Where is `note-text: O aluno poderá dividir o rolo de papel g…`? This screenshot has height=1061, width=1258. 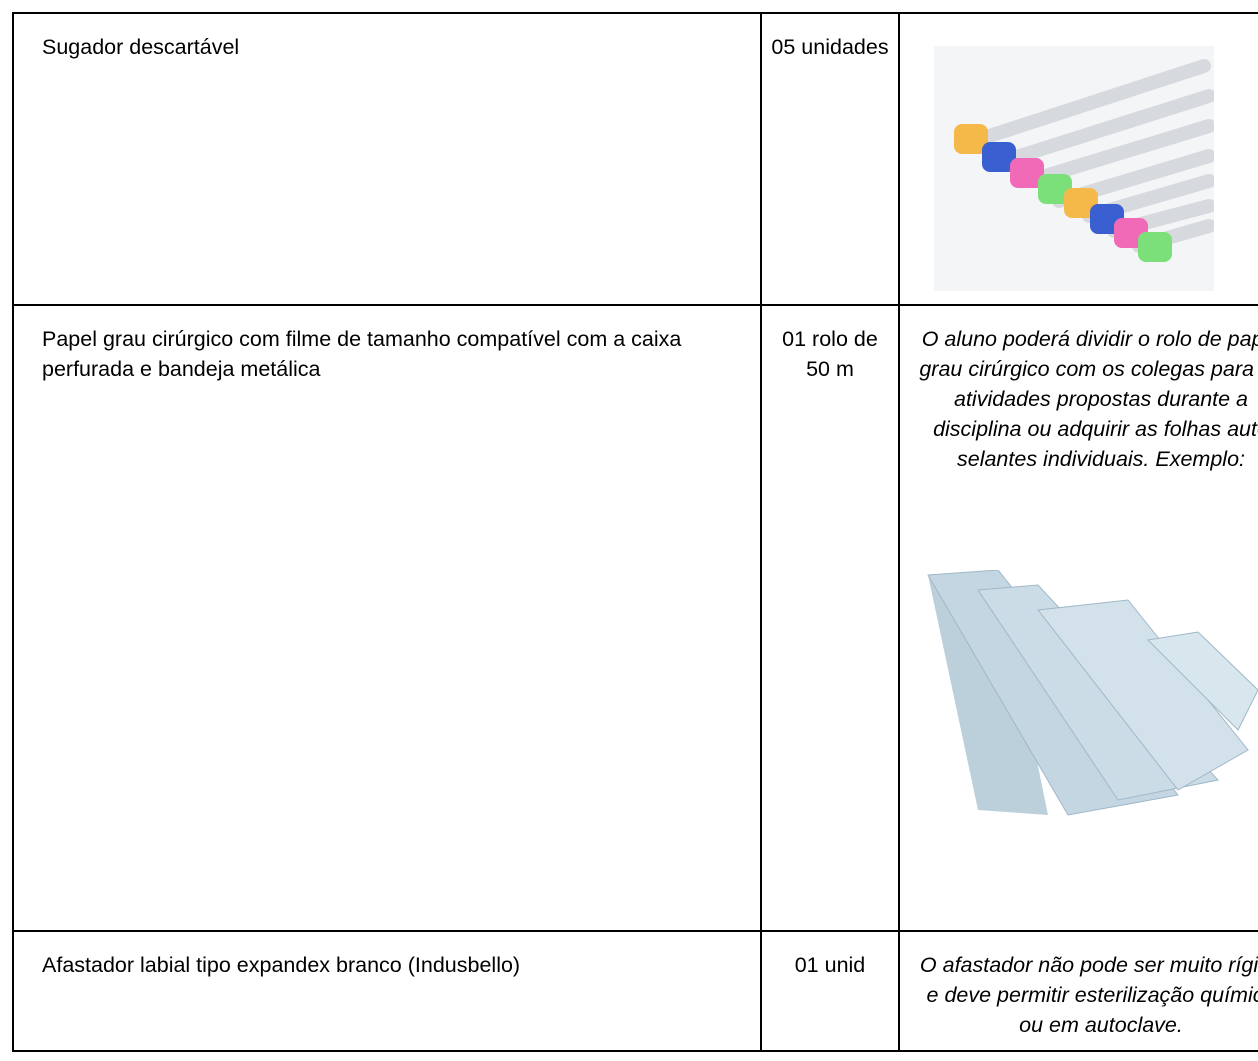
note-text: O aluno poderá dividir o rolo de papel g… is located at coordinates (1088, 399).